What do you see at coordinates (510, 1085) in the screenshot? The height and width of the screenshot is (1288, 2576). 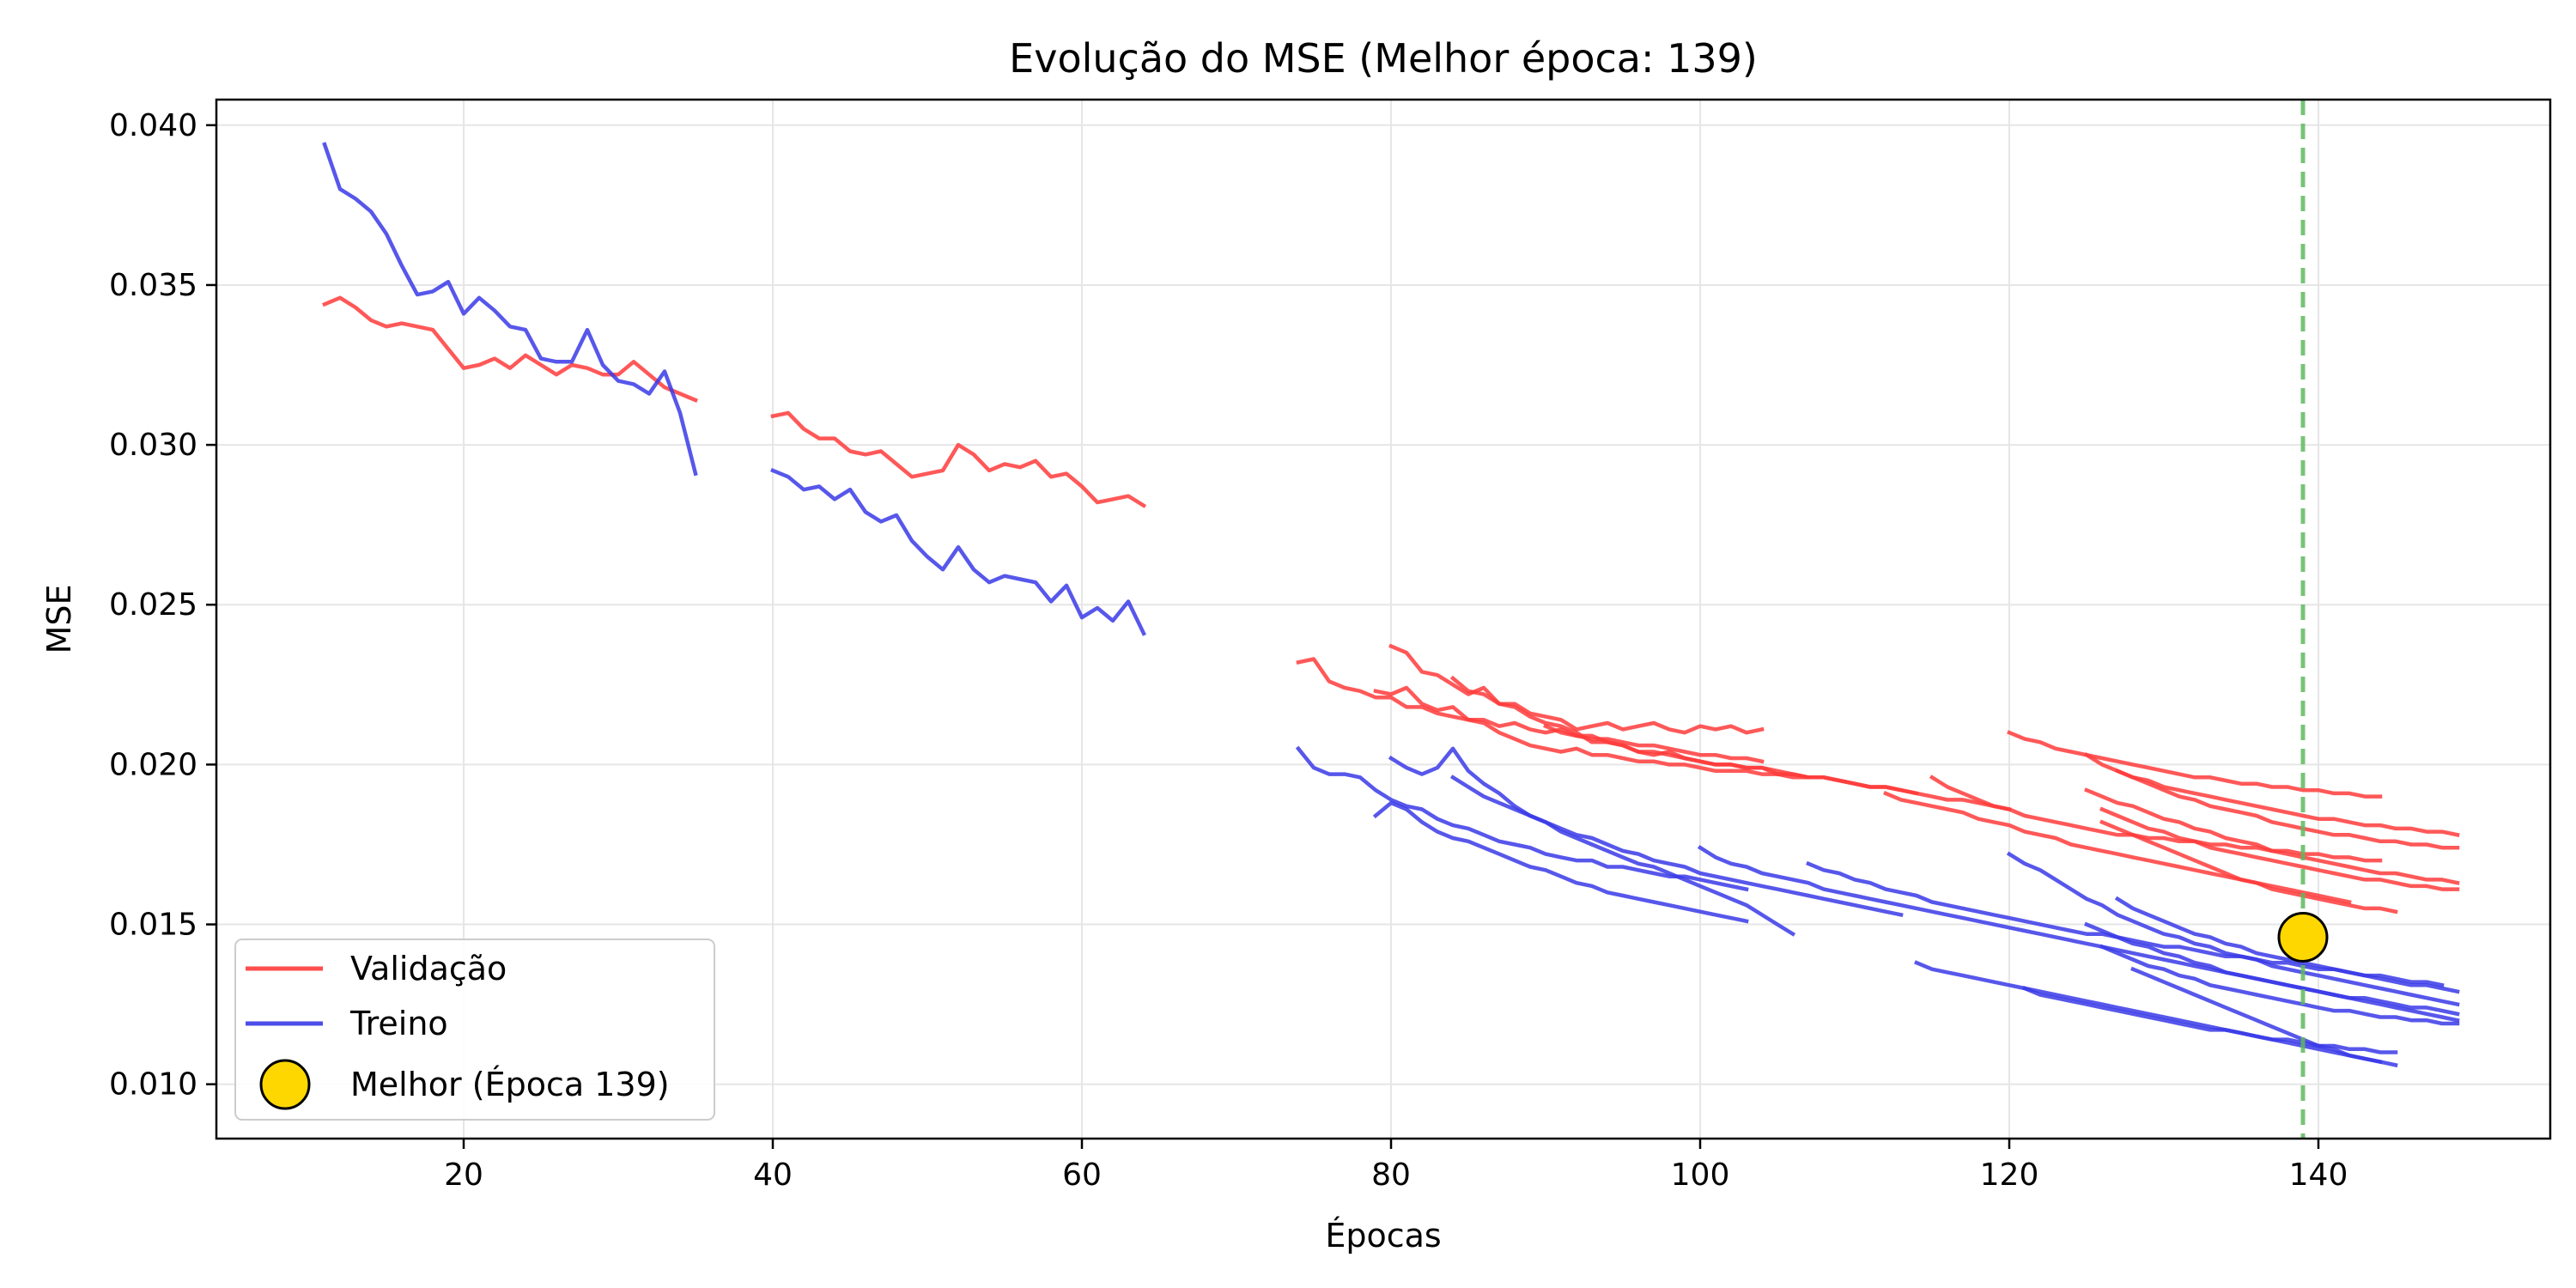 I see `legend-best-label: Melhor (Época 139)` at bounding box center [510, 1085].